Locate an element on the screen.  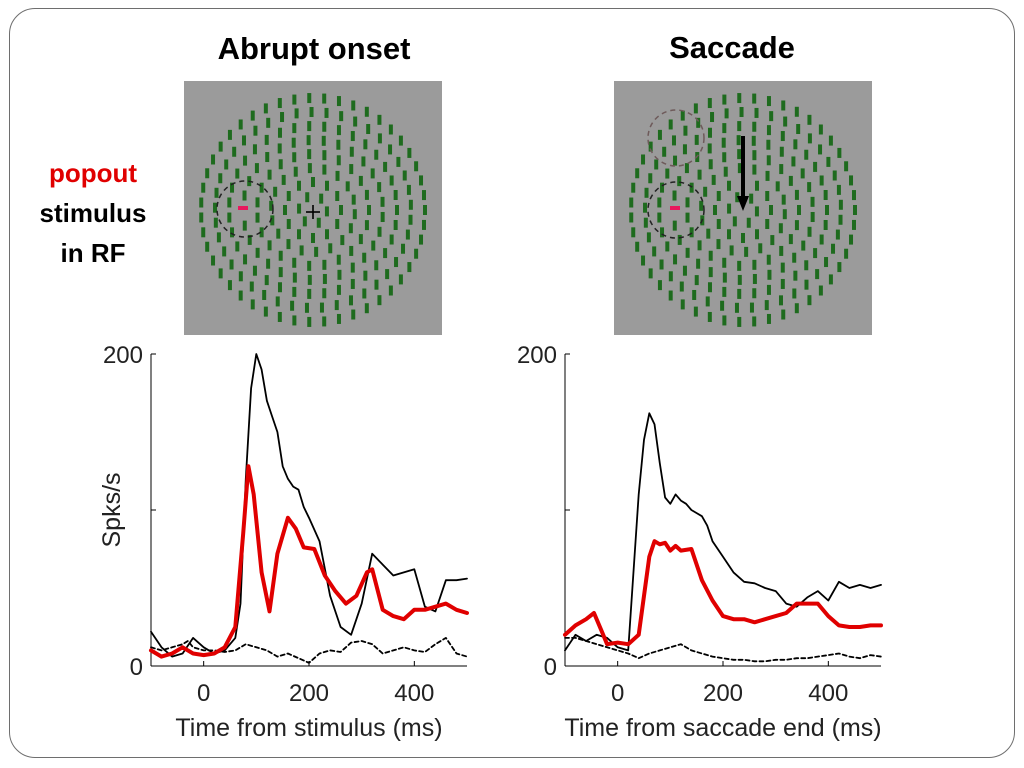
y-tick-label: 200 is located at coordinates (123, 355).